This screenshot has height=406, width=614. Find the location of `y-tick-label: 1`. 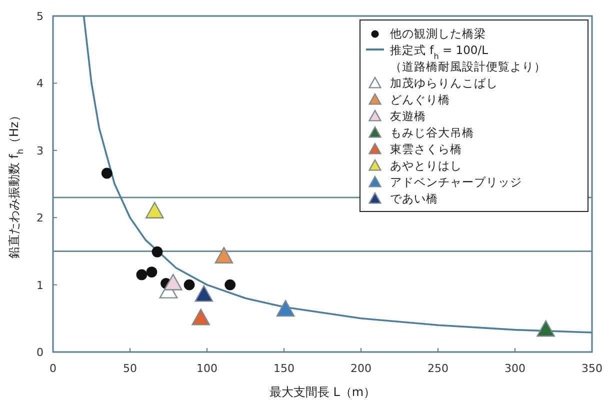

y-tick-label: 1 is located at coordinates (40, 285).